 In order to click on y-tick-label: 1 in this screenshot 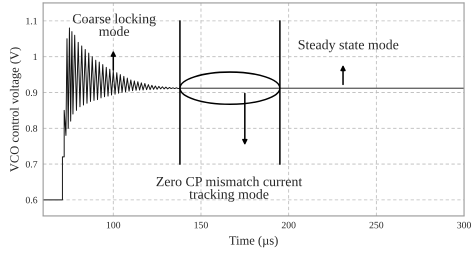, I will do `click(35, 57)`.